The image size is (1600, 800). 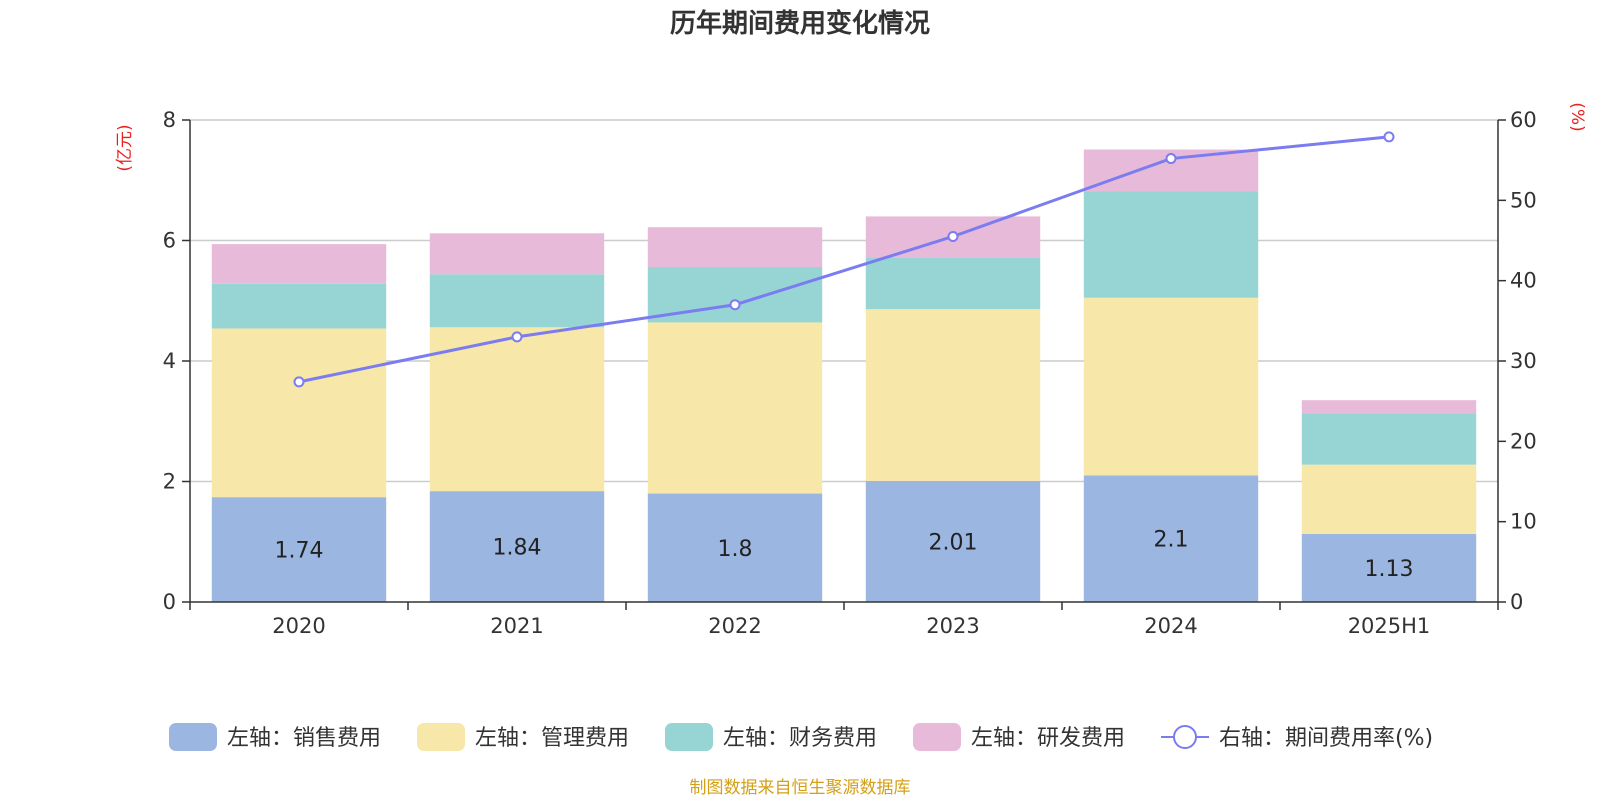 What do you see at coordinates (304, 738) in the screenshot?
I see `legend-label: 左轴：销售费用` at bounding box center [304, 738].